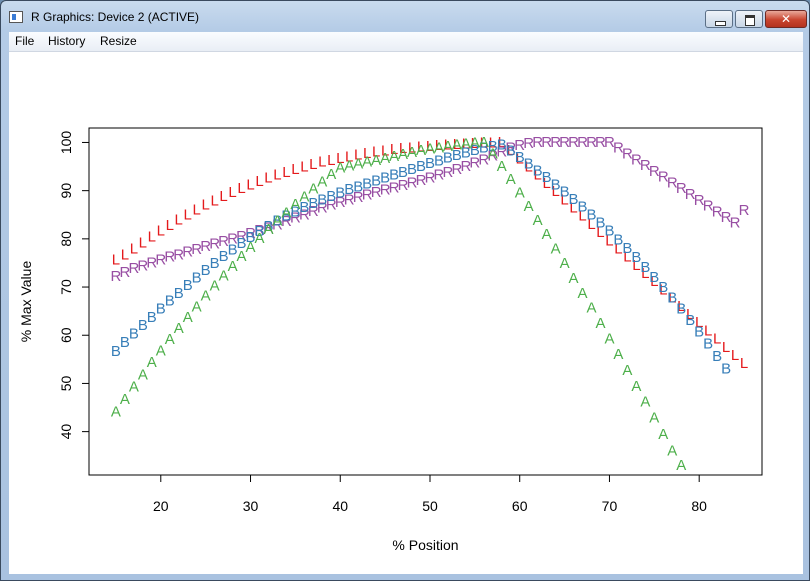  Describe the element at coordinates (259, 230) in the screenshot. I see `point-R-31: R` at that location.